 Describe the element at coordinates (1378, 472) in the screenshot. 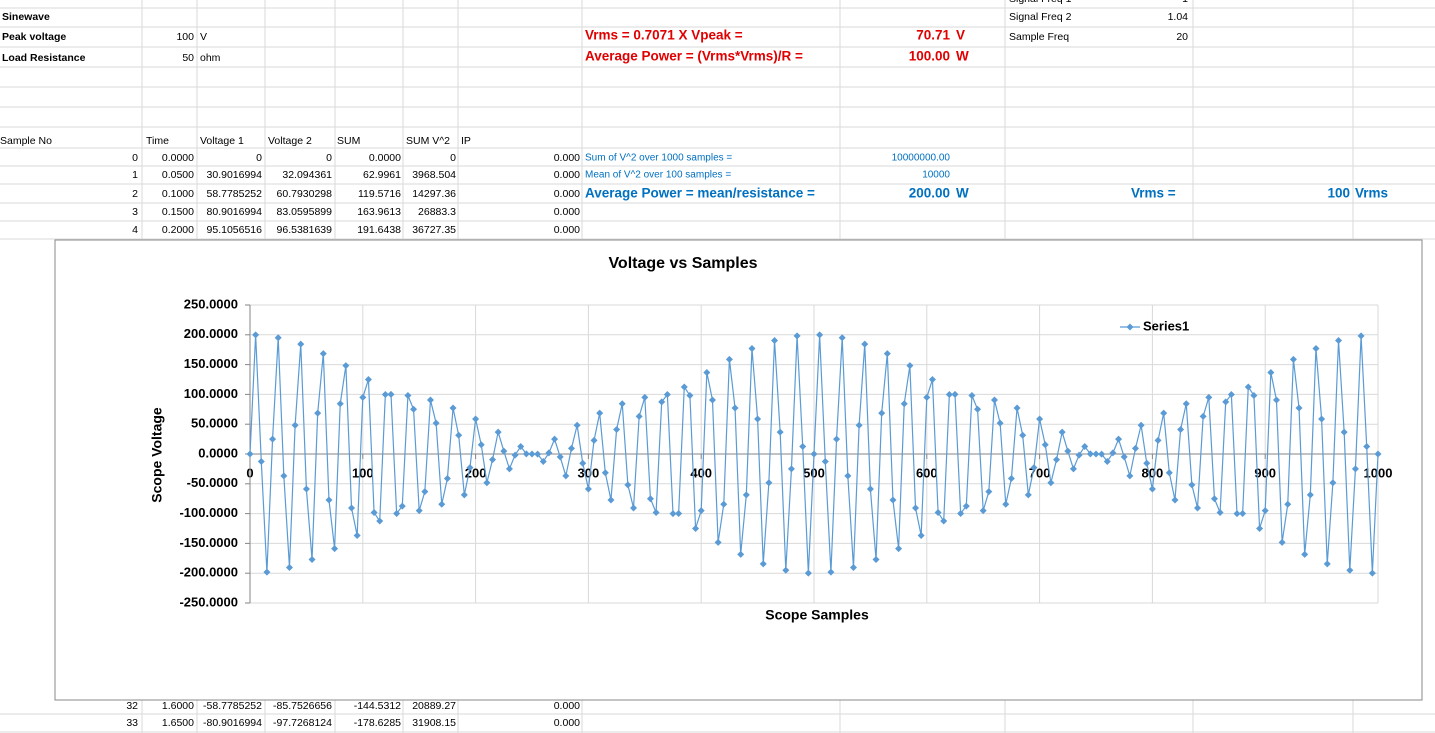

I see `x-tick-label: 1000` at that location.